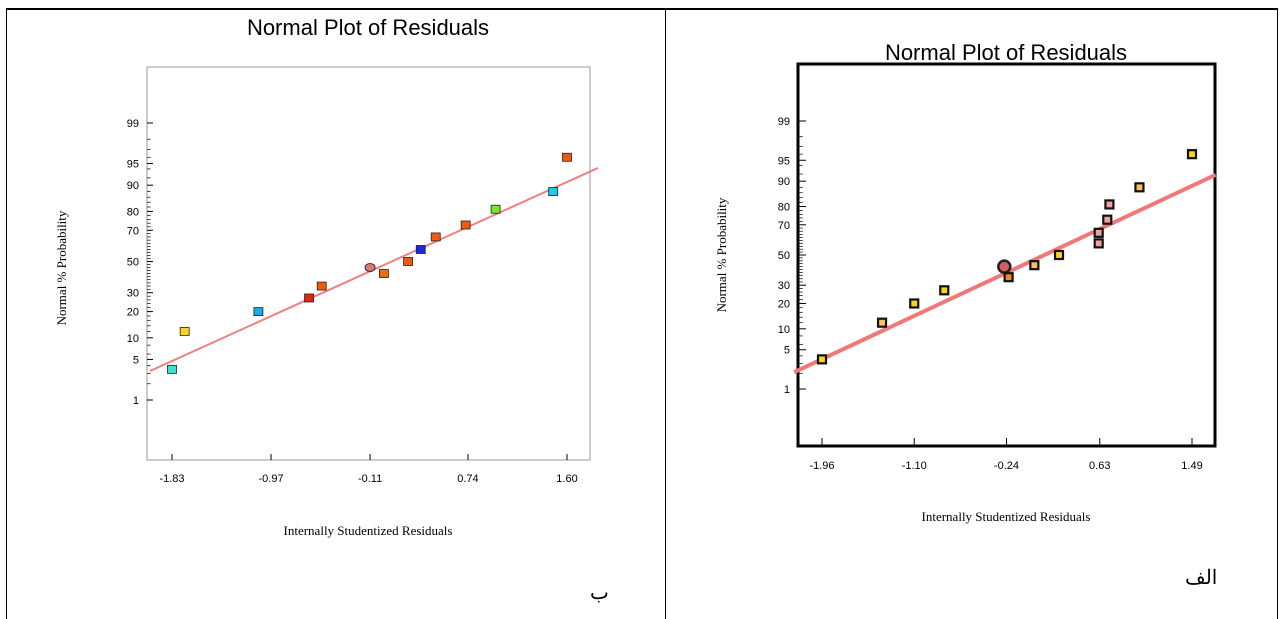  What do you see at coordinates (665, 313) in the screenshot?
I see `table-border-middle` at bounding box center [665, 313].